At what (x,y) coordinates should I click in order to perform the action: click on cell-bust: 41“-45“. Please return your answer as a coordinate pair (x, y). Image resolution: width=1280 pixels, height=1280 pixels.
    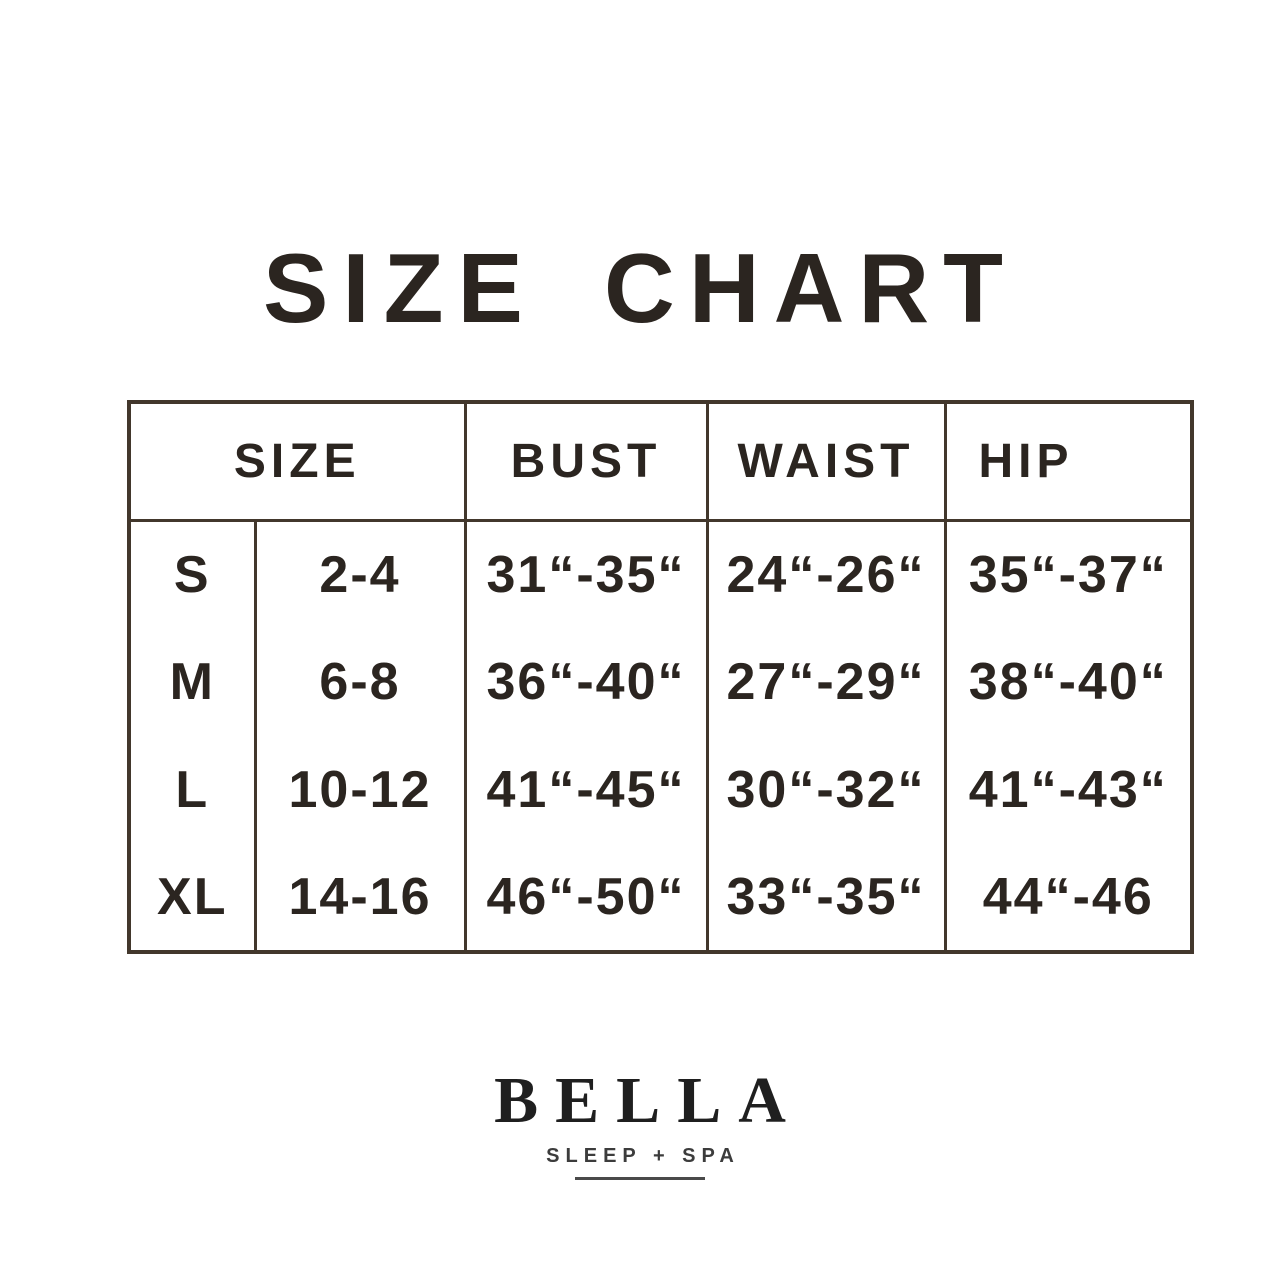
    Looking at the image, I should click on (586, 790).